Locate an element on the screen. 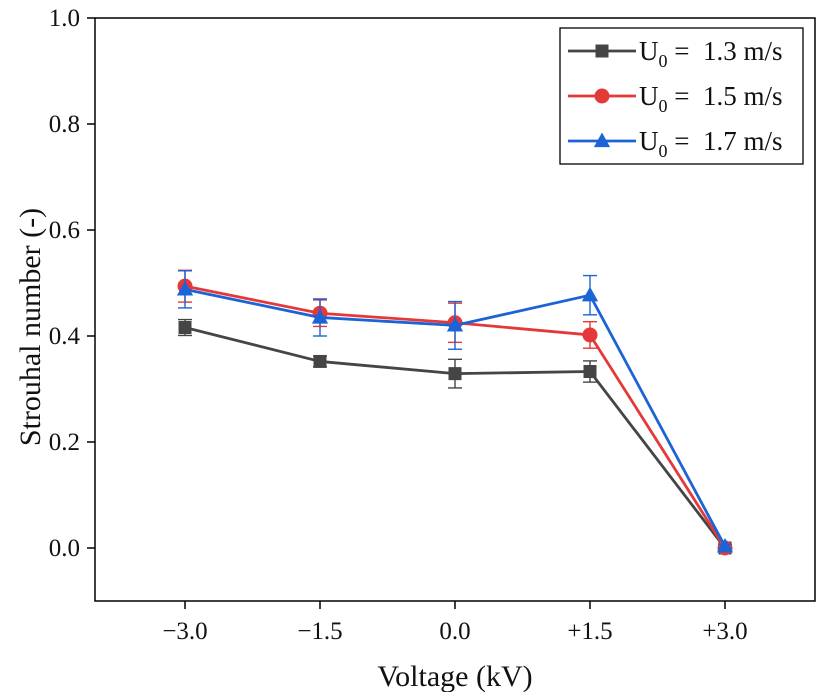 This screenshot has width=817, height=692. legend-label-rest: = 1.5 m/s is located at coordinates (725, 96).